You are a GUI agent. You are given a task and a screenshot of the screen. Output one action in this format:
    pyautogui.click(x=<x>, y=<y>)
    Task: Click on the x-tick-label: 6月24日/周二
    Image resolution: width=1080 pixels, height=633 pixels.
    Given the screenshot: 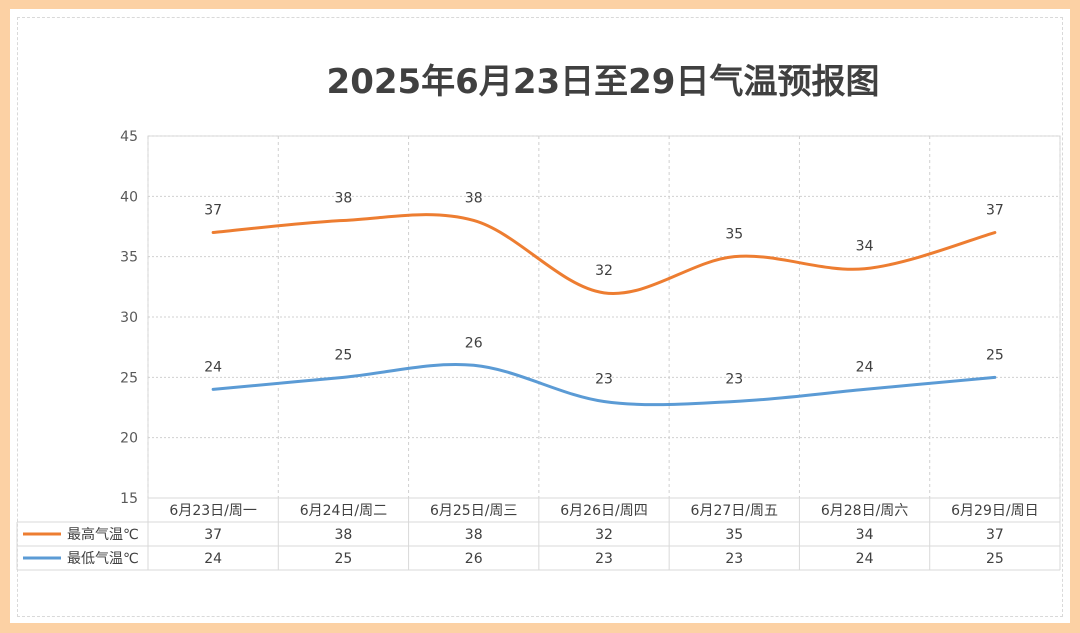 What is the action you would take?
    pyautogui.click(x=343, y=511)
    